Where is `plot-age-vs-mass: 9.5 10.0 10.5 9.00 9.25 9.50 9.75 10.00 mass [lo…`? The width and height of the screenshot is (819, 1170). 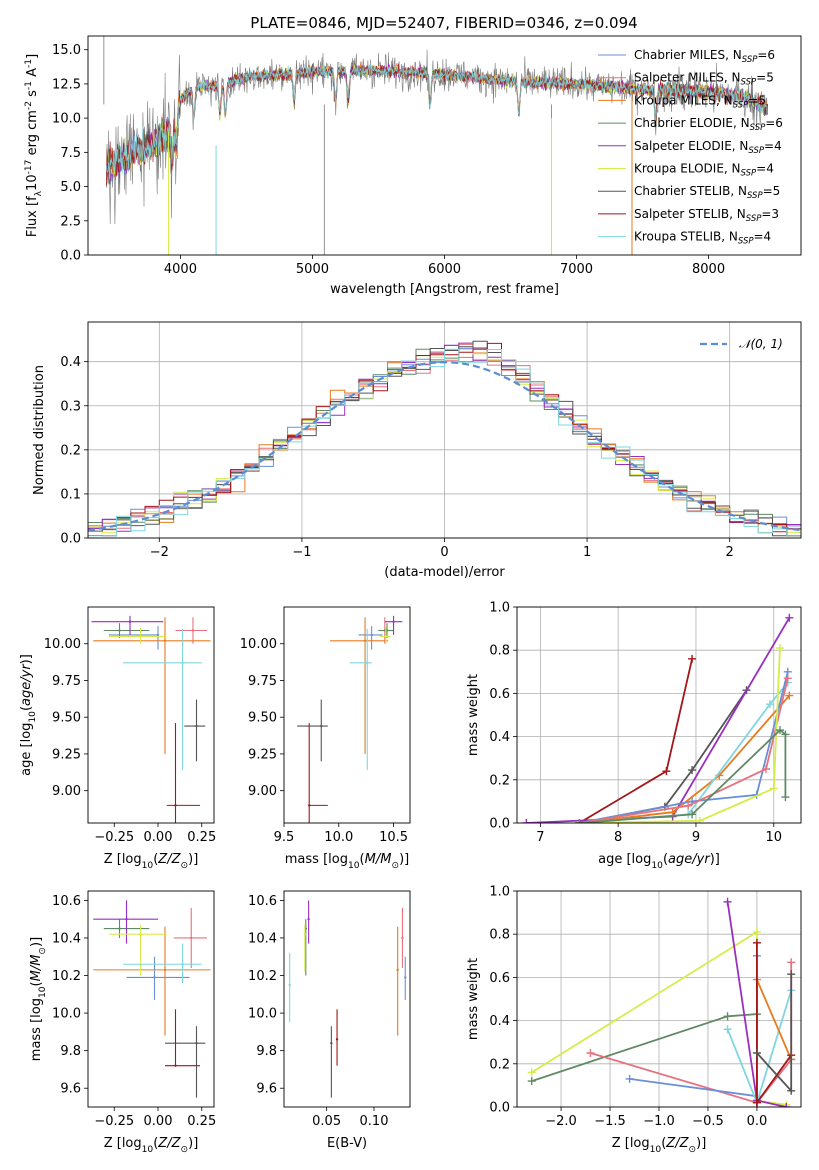
plot-age-vs-mass: 9.5 10.0 10.5 9.00 9.25 9.50 9.75 10.00 mass [lo… is located at coordinates (325, 738).